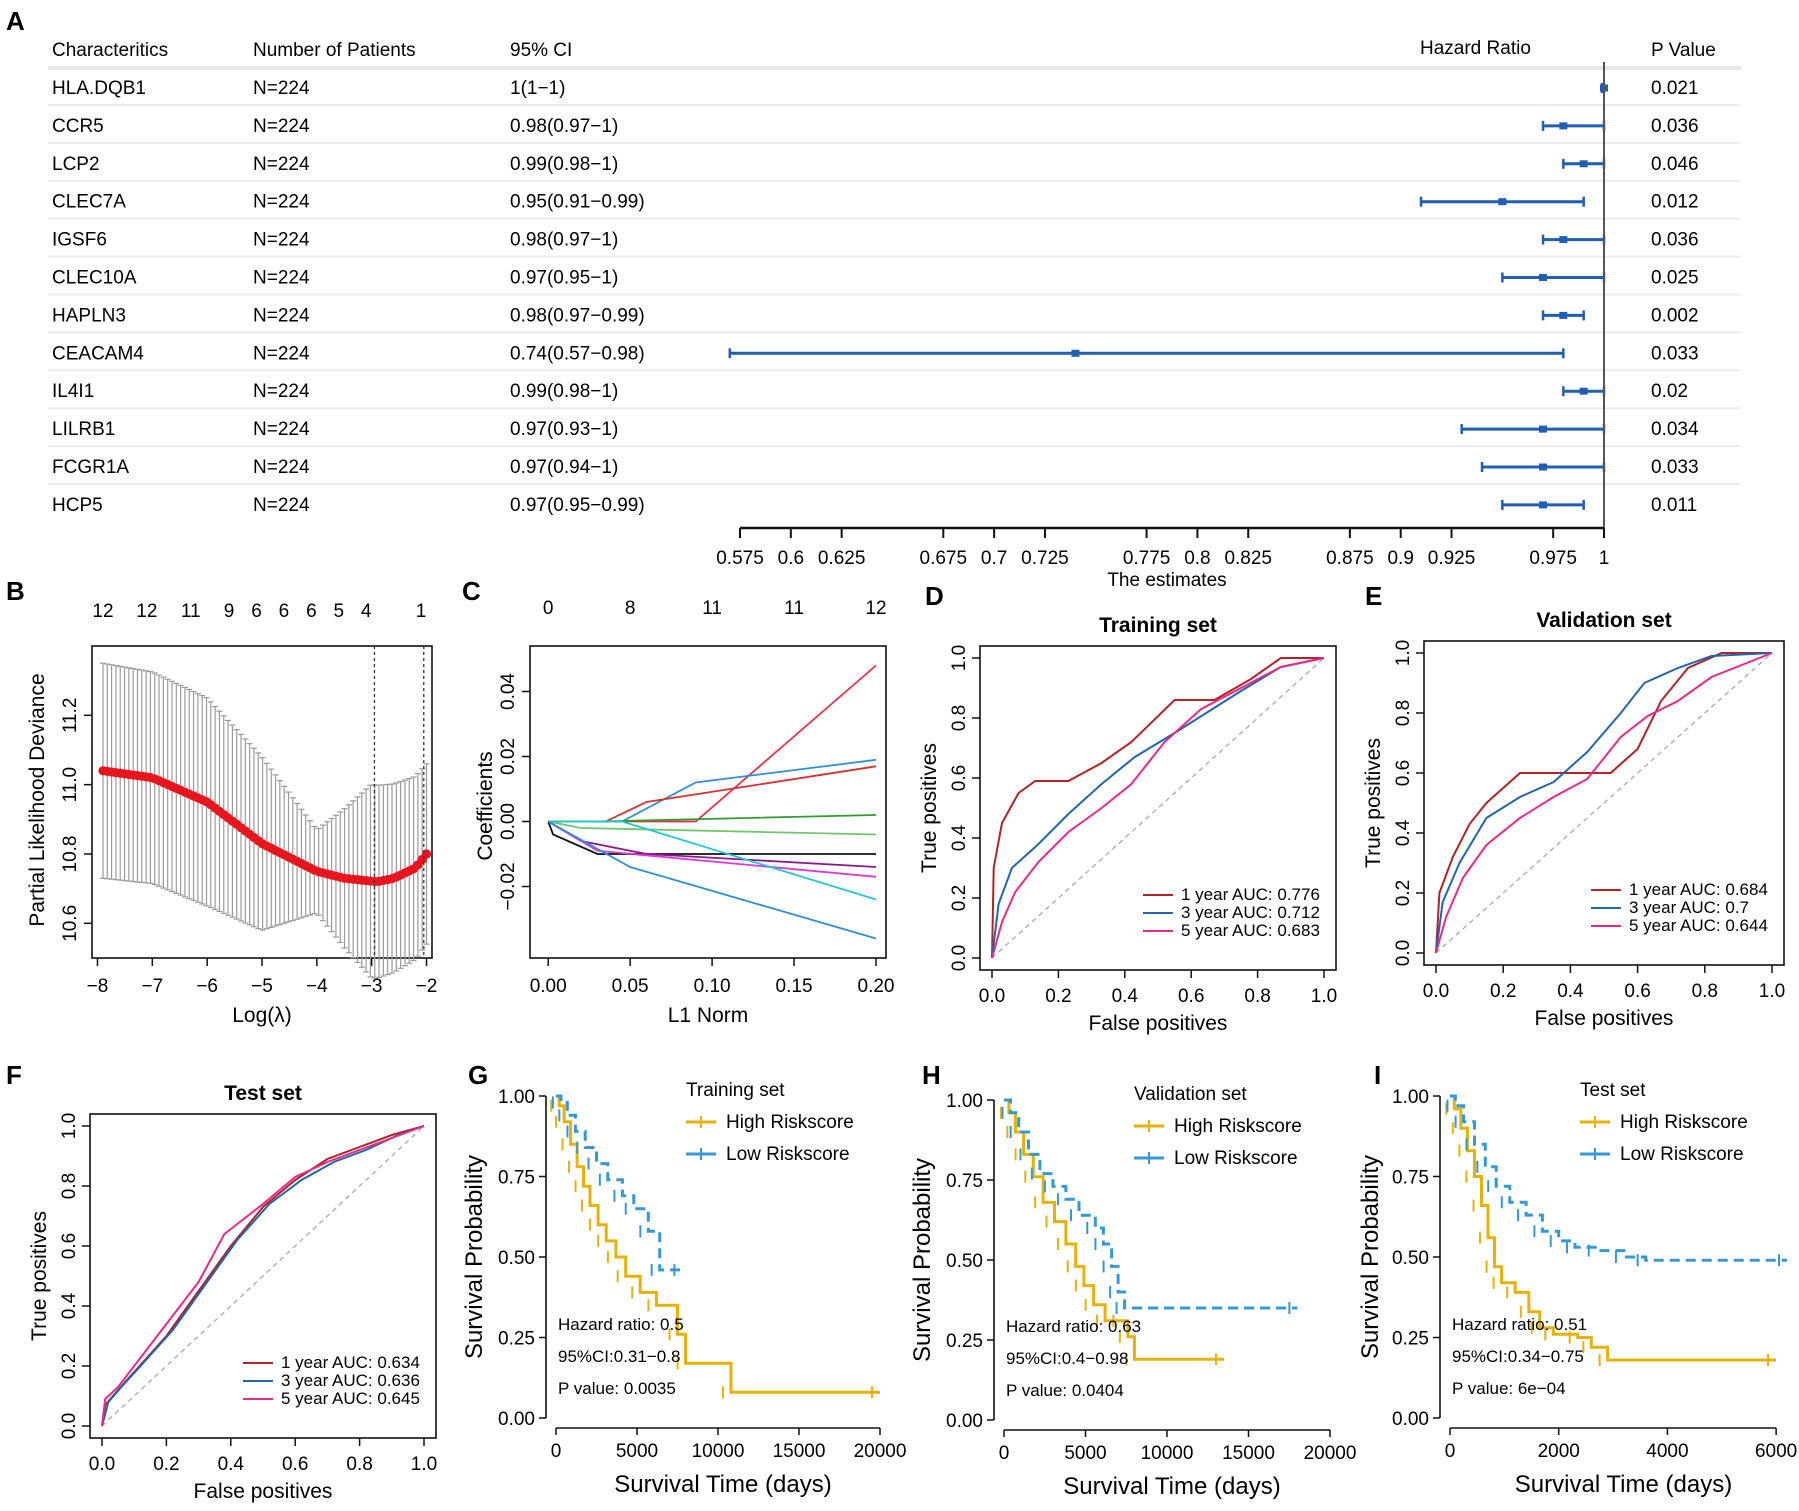 The width and height of the screenshot is (1799, 1511). What do you see at coordinates (1509, 1388) in the screenshot?
I see `km-stats-text: P value: 6e−04` at bounding box center [1509, 1388].